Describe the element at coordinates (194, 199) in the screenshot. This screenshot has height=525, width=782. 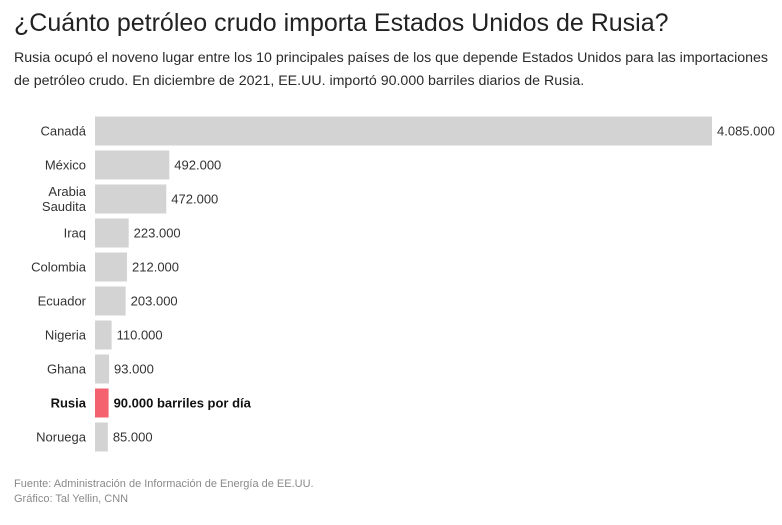
I see `value-label-arabia-saudita: 472.000` at that location.